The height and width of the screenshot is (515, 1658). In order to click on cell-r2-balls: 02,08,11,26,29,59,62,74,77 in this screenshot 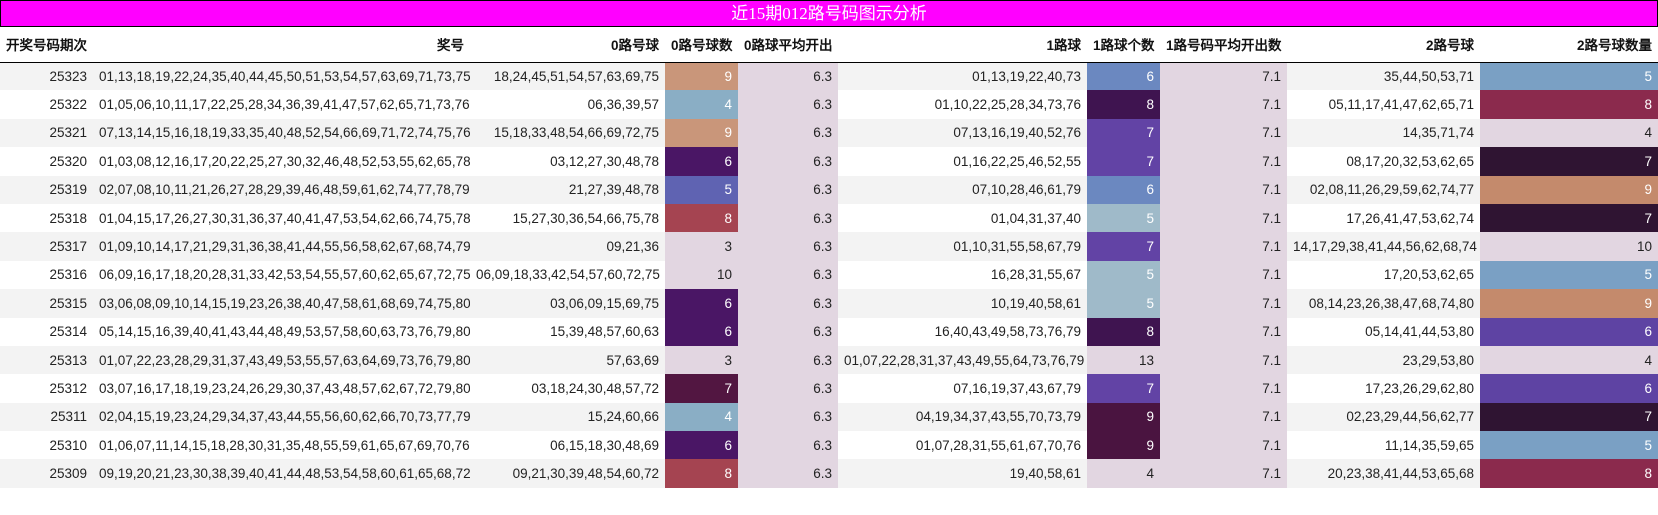, I will do `click(1383, 189)`.